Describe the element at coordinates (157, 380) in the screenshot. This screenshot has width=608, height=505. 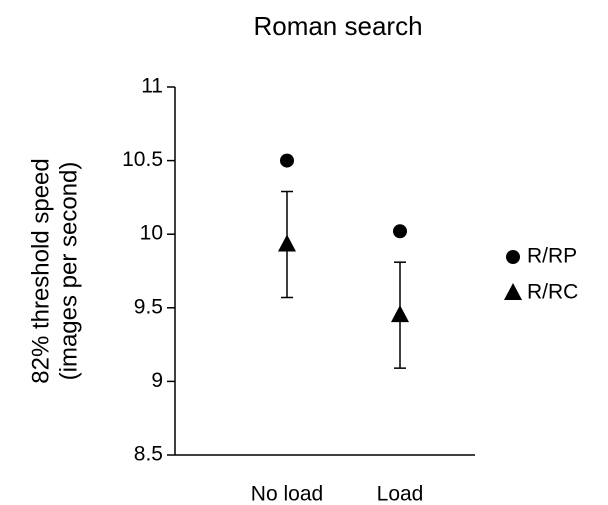
I see `y-tick-label: 9` at that location.